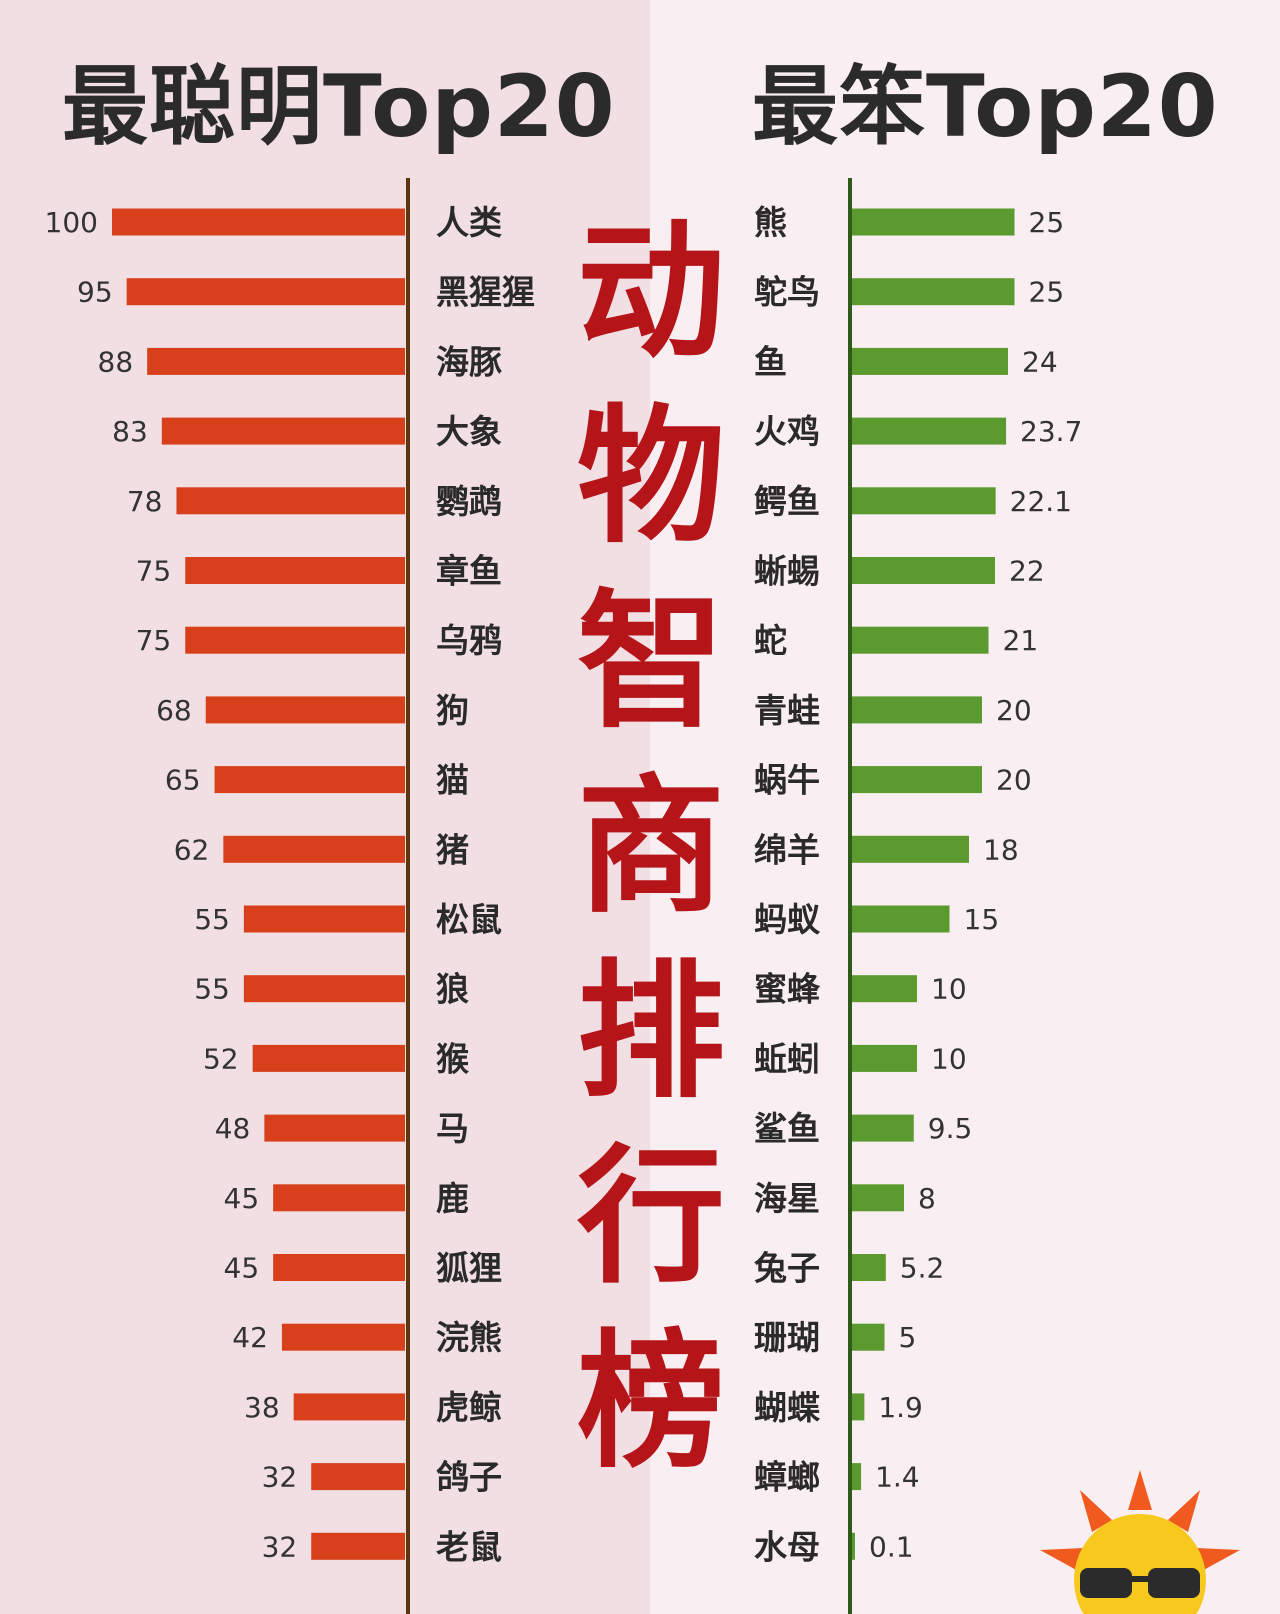 The width and height of the screenshot is (1280, 1614). I want to click on dumb-value-label: 8, so click(927, 1198).